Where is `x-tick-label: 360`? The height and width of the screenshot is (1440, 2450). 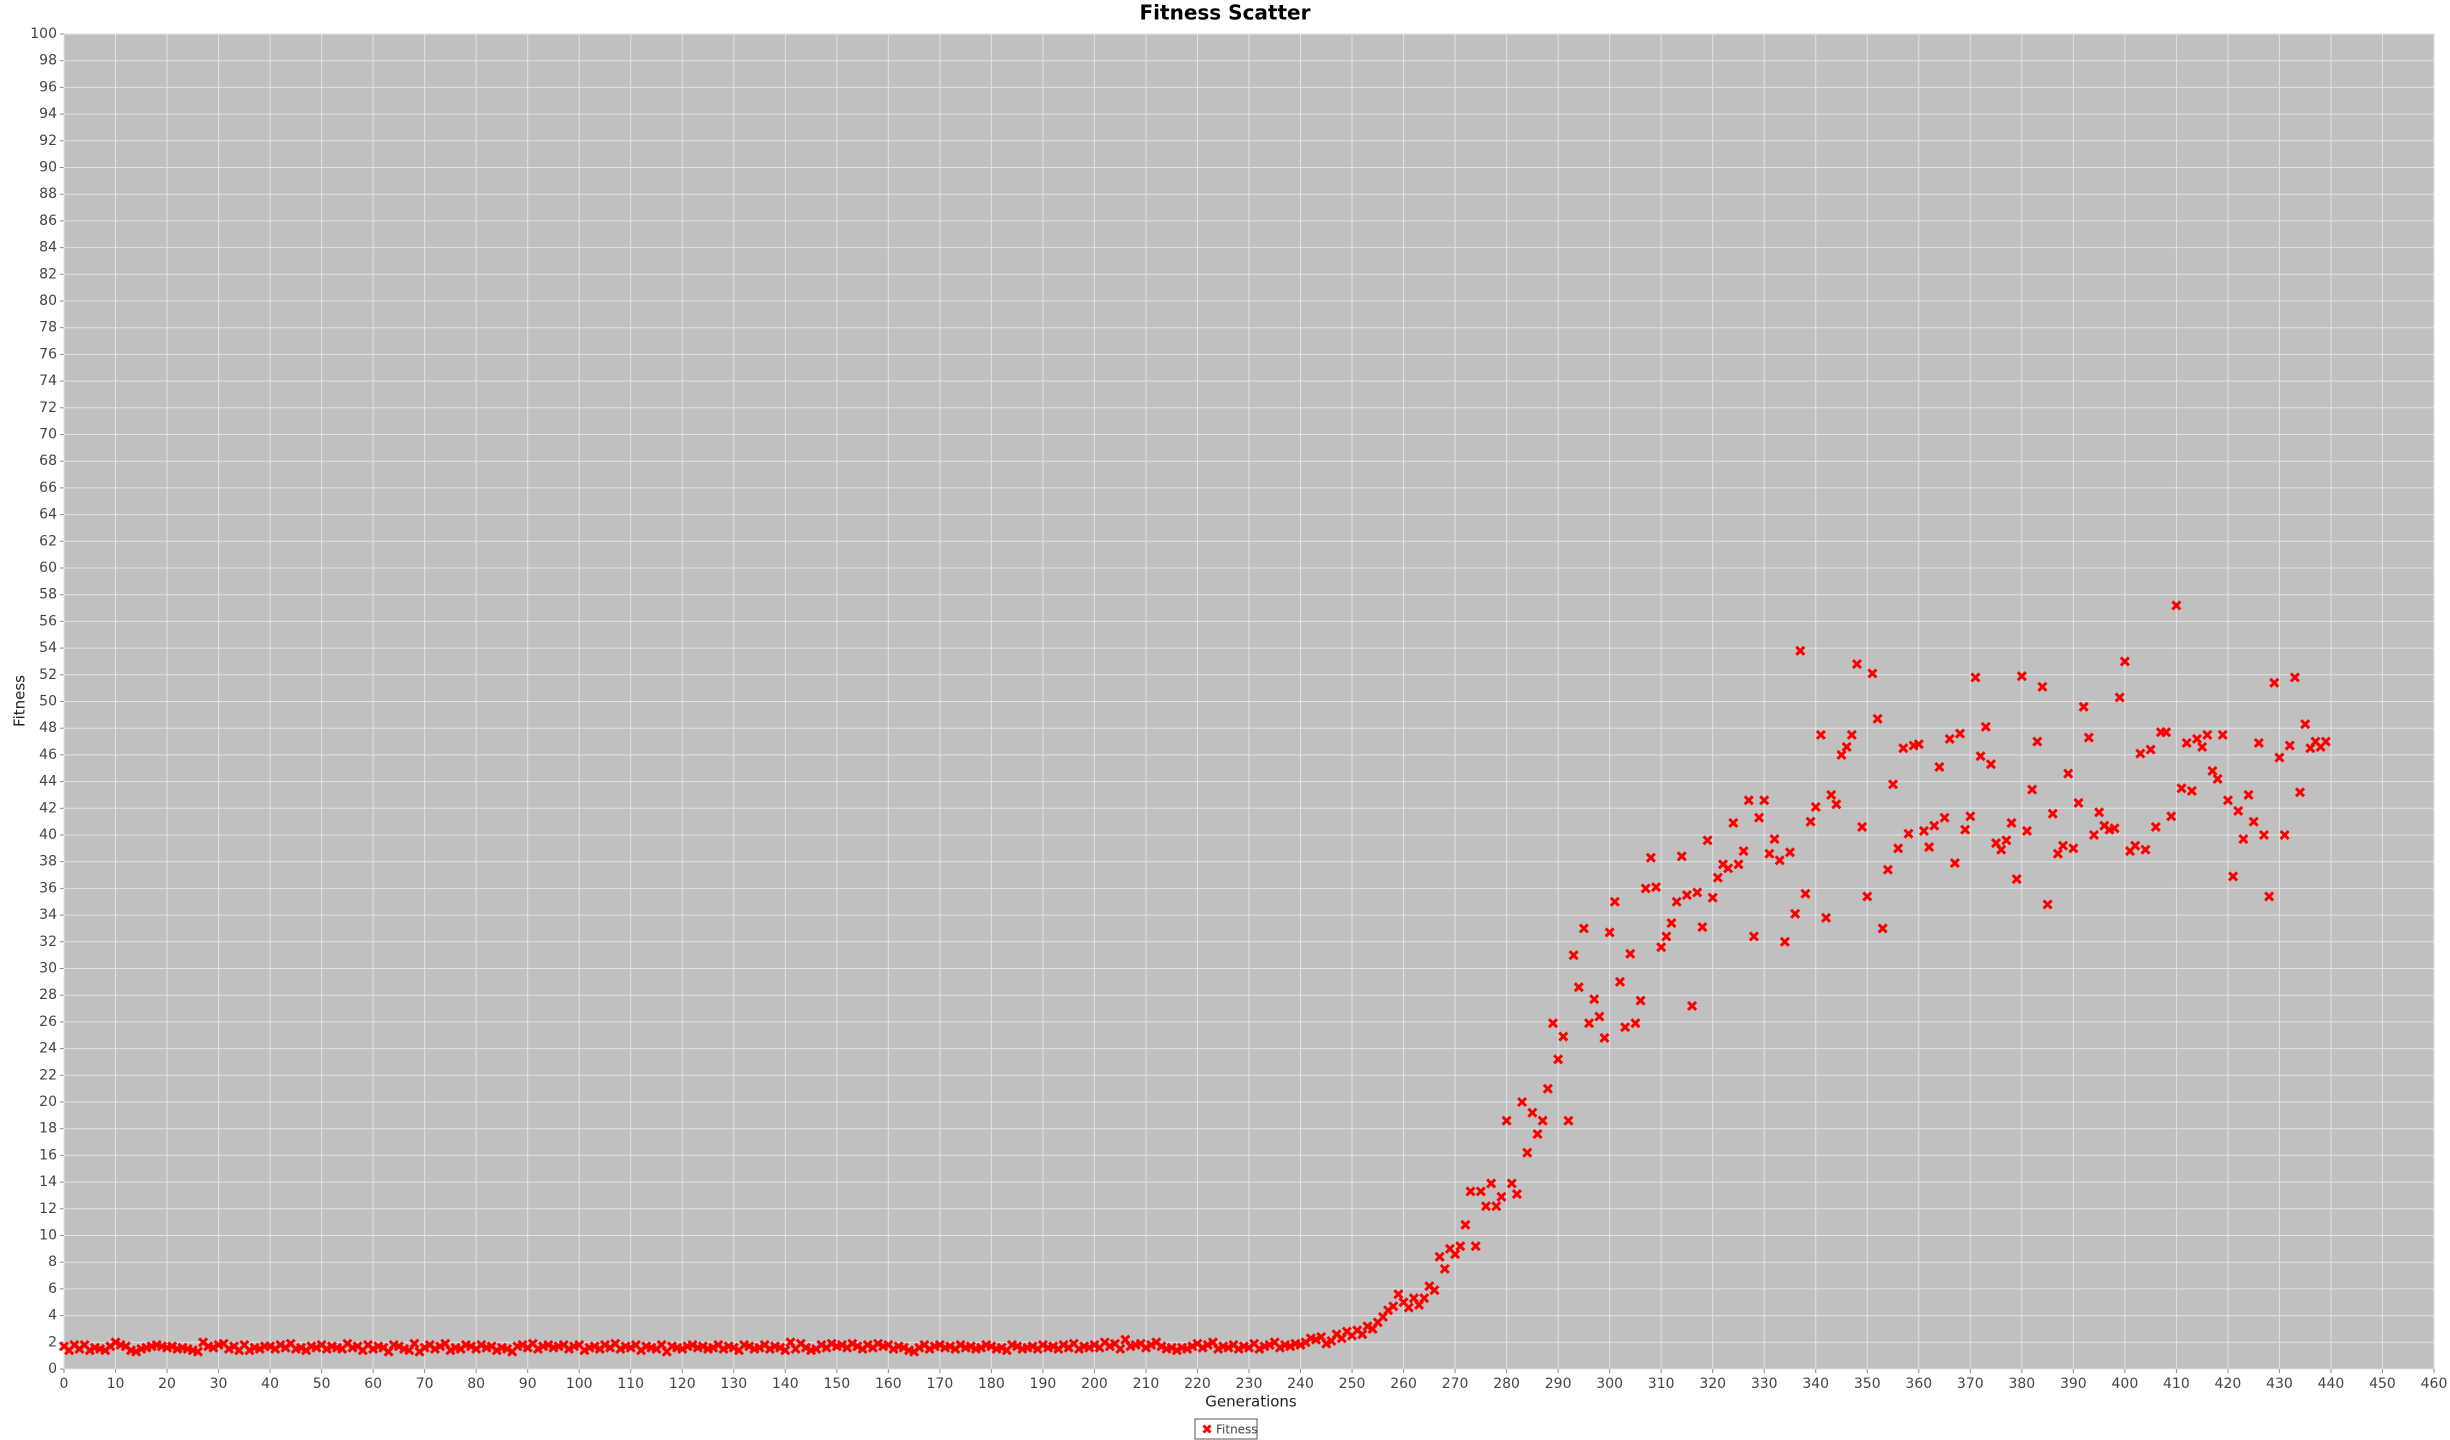 x-tick-label: 360 is located at coordinates (1918, 1384).